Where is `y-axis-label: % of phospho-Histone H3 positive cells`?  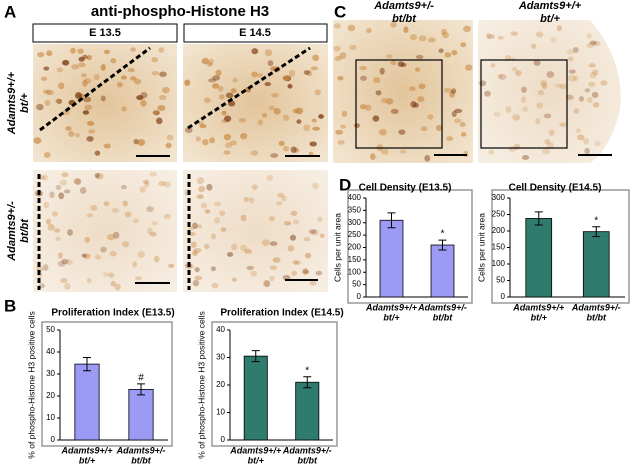 y-axis-label: % of phospho-Histone H3 positive cells is located at coordinates (201, 384).